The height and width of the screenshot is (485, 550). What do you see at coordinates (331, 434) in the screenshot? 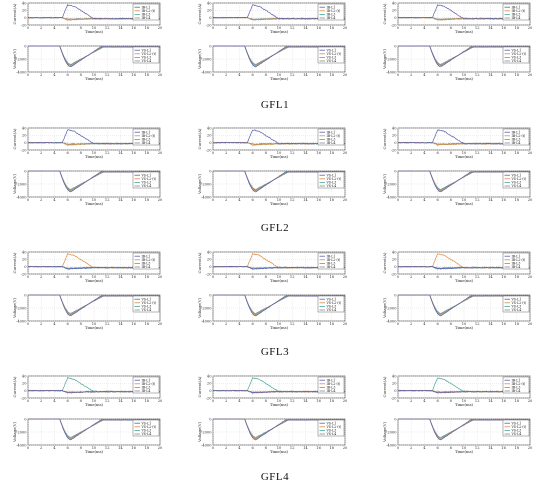
I see `voltage-legend-entry: VS-L4` at bounding box center [331, 434].